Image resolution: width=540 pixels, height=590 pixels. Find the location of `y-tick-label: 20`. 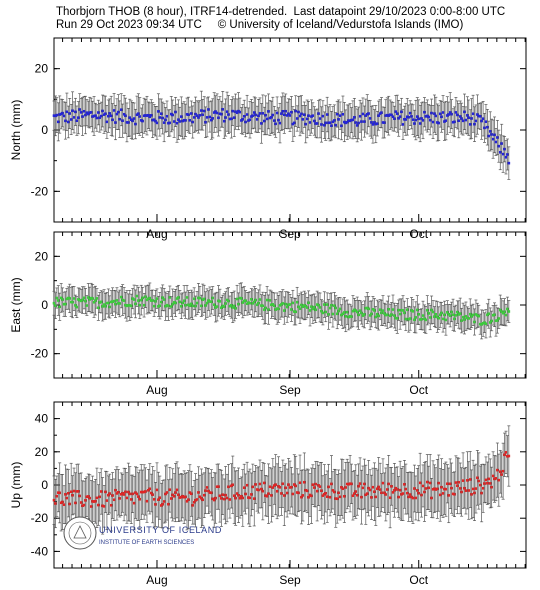

y-tick-label: 20 is located at coordinates (42, 69).